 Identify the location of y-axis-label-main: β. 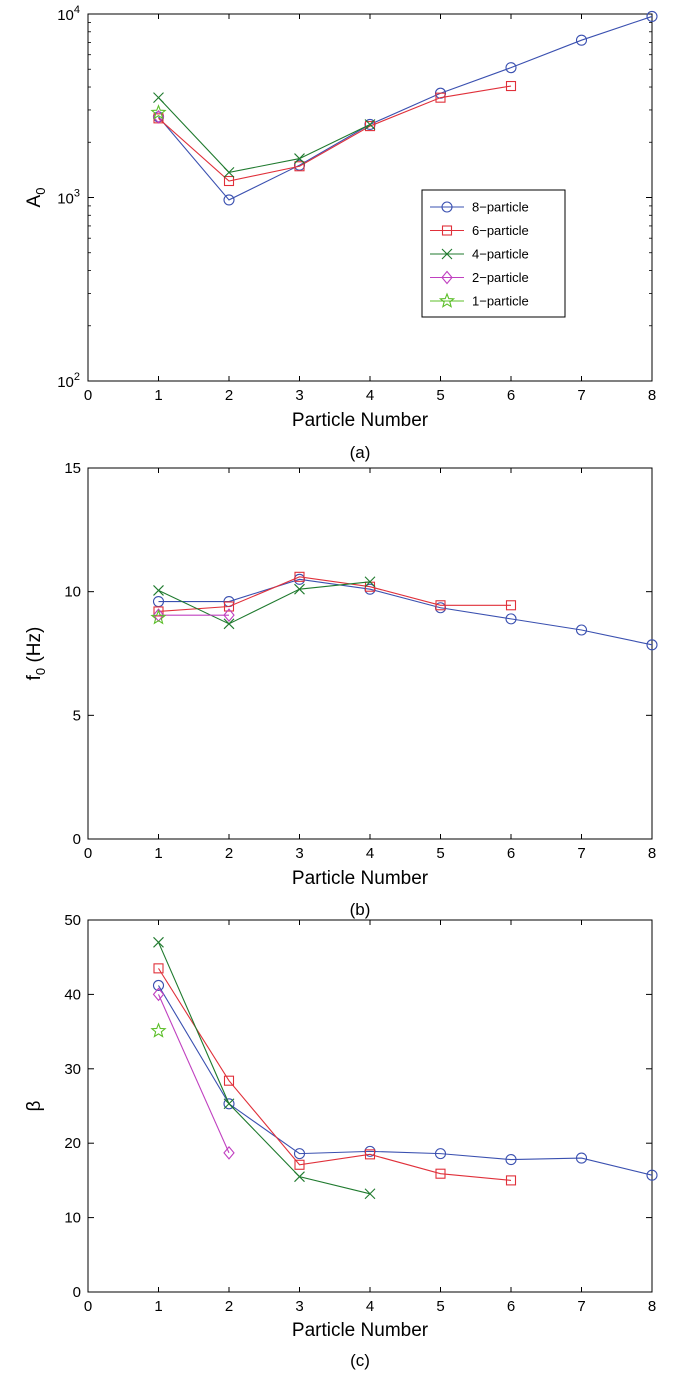
(34, 1105).